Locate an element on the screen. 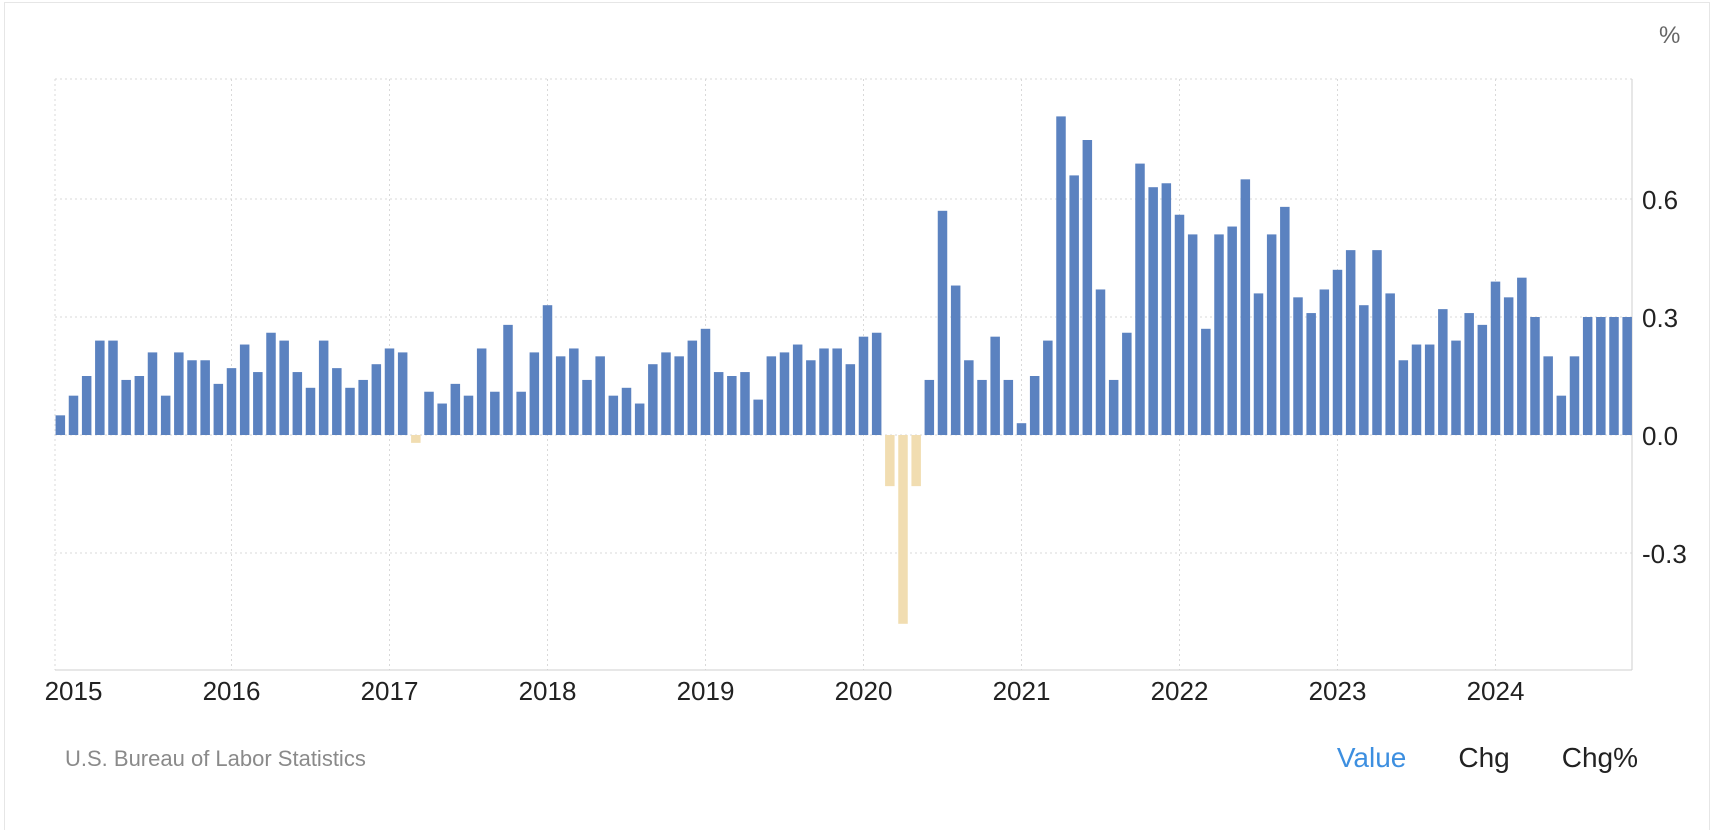  tab-chg: Chg is located at coordinates (1484, 757).